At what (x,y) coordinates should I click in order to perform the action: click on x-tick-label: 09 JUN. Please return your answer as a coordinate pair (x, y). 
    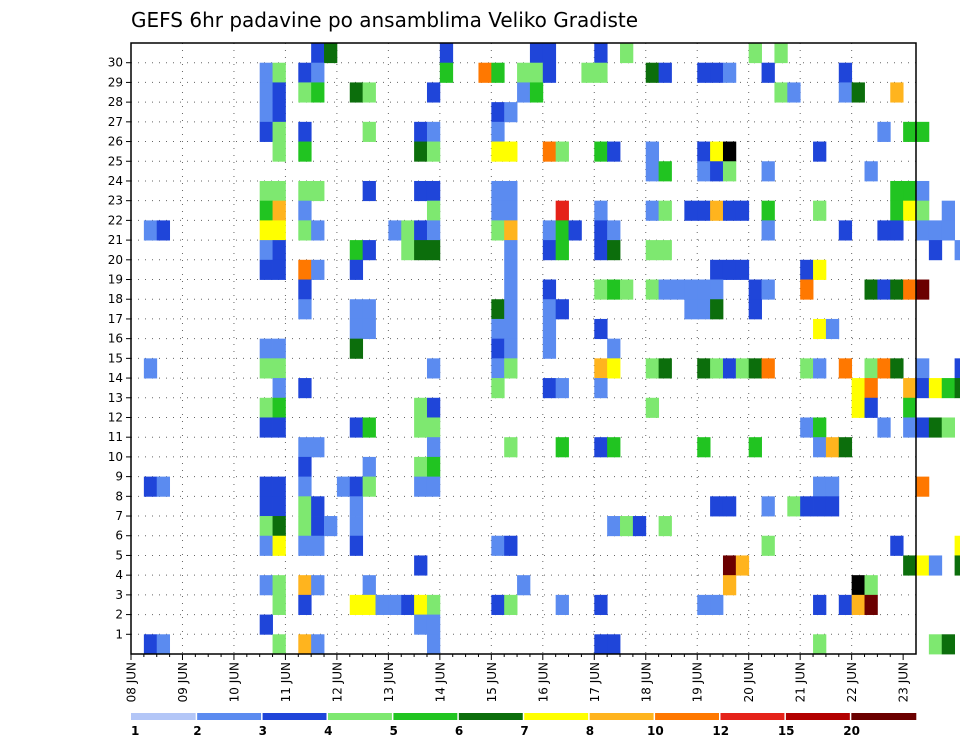
    Looking at the image, I should click on (183, 682).